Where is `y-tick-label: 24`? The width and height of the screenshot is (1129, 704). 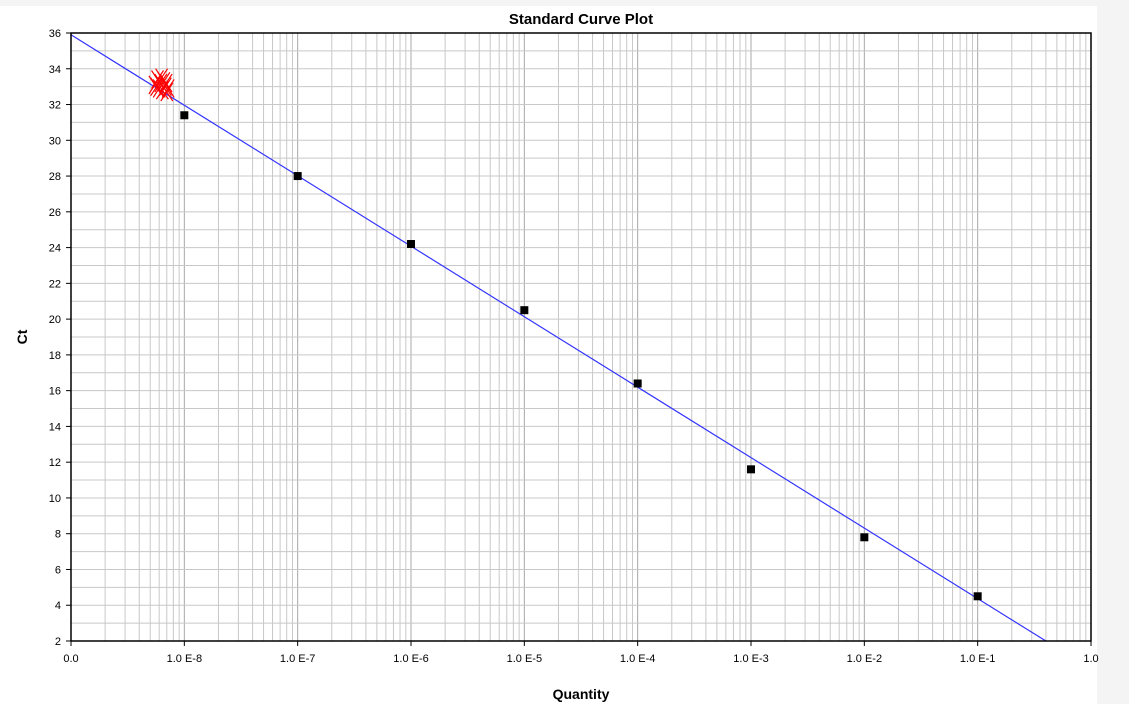
y-tick-label: 24 is located at coordinates (55, 249).